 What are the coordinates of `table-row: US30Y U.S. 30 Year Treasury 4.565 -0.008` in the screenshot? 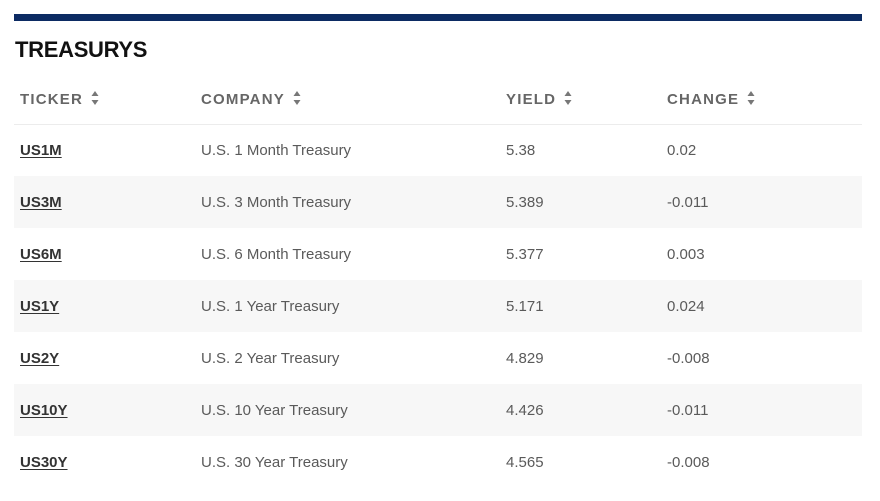 It's located at (438, 462).